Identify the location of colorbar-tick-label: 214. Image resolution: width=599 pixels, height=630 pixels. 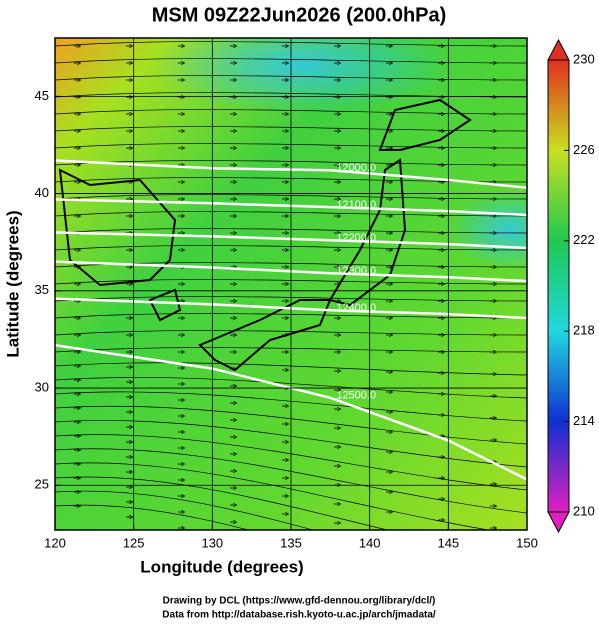
(584, 420).